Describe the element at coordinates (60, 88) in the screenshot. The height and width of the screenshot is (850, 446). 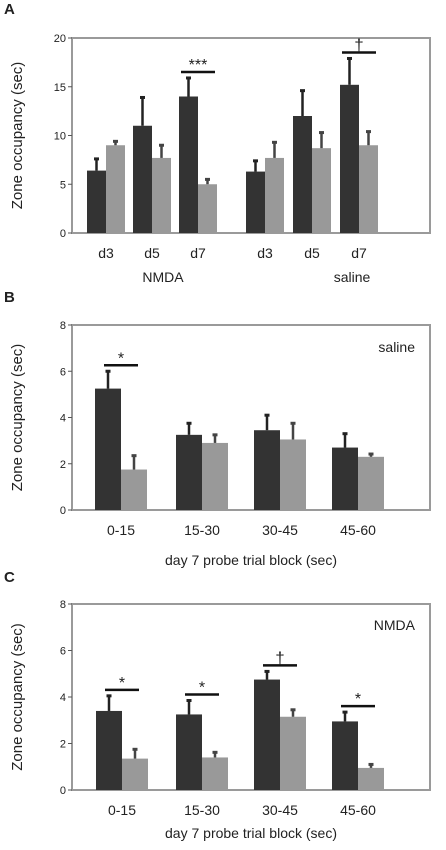
I see `y-tick-label: 15` at that location.